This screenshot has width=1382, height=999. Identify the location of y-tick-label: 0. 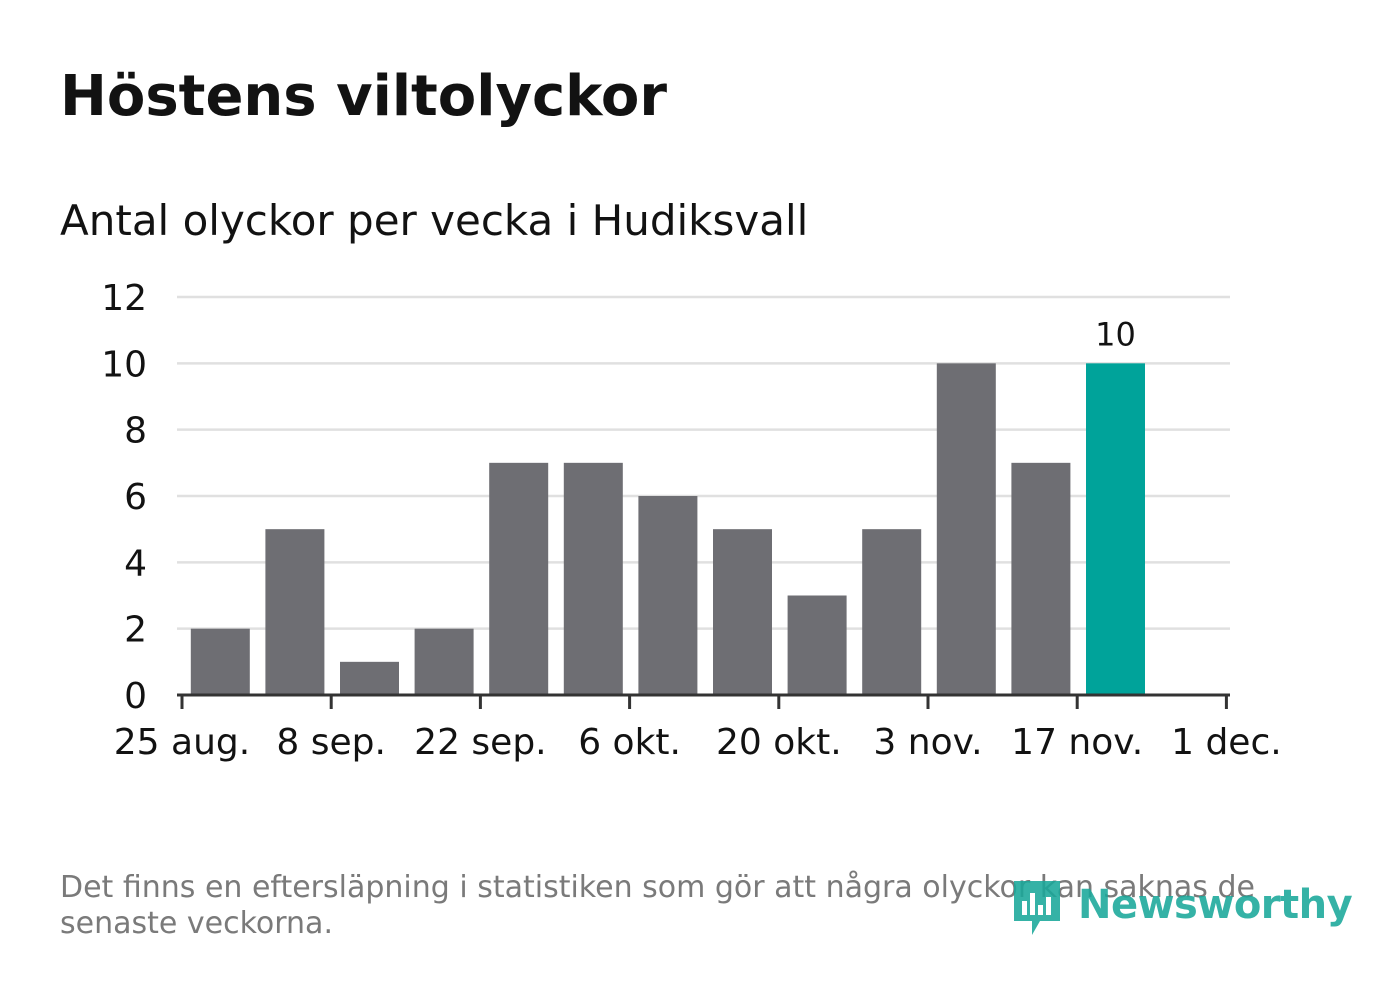
(135, 696).